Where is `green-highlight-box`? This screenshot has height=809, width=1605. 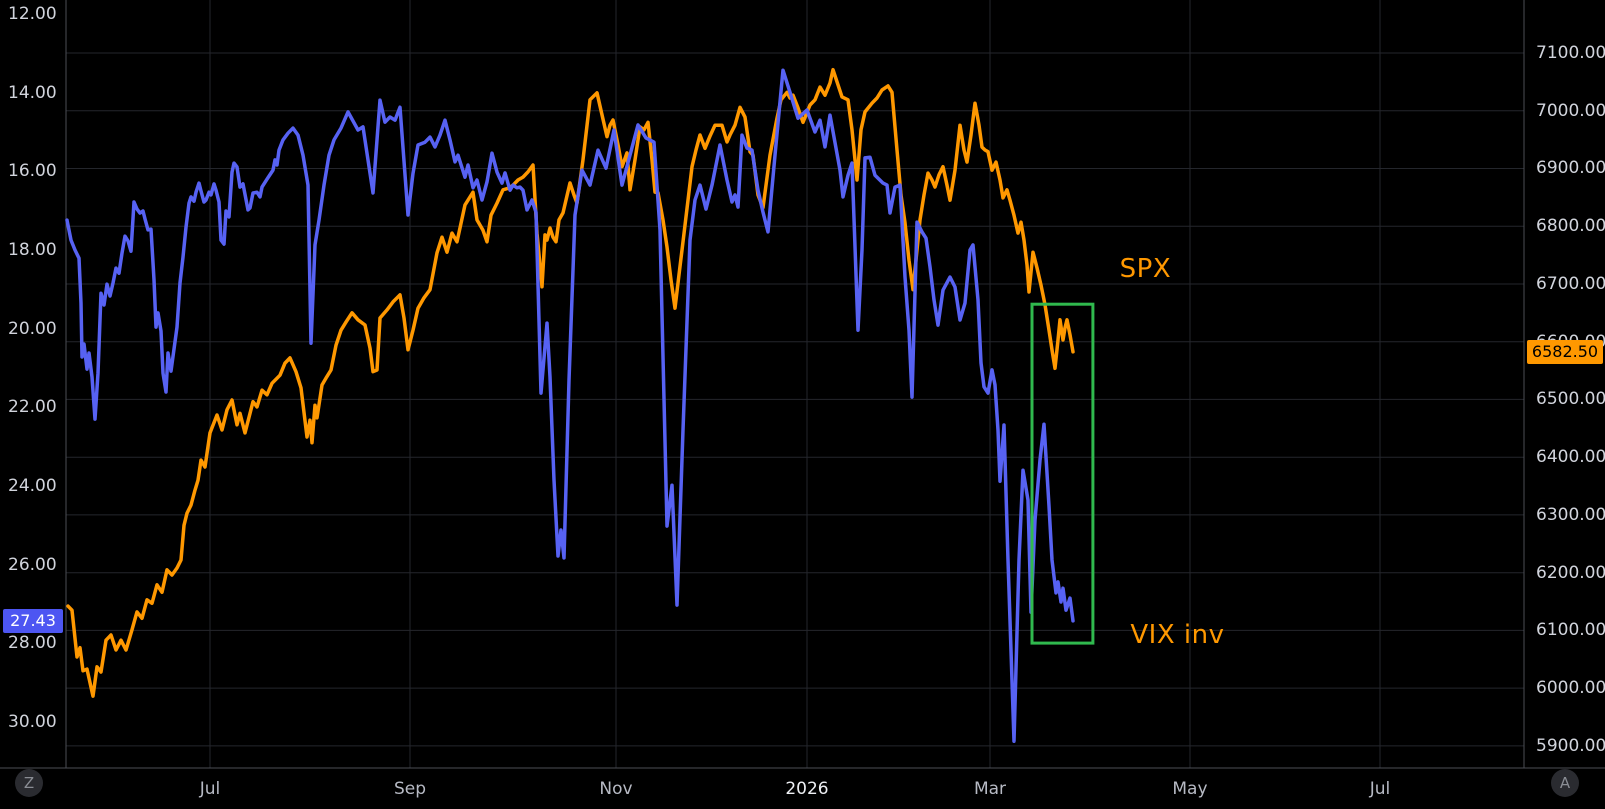
green-highlight-box is located at coordinates (1062, 473).